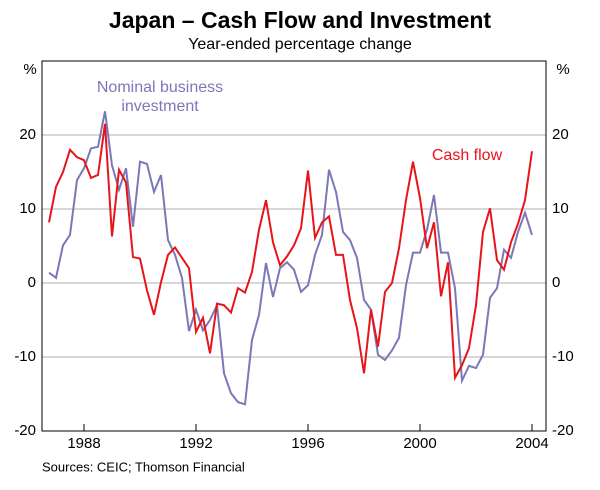  I want to click on y2-tick-label: -10, so click(563, 356).